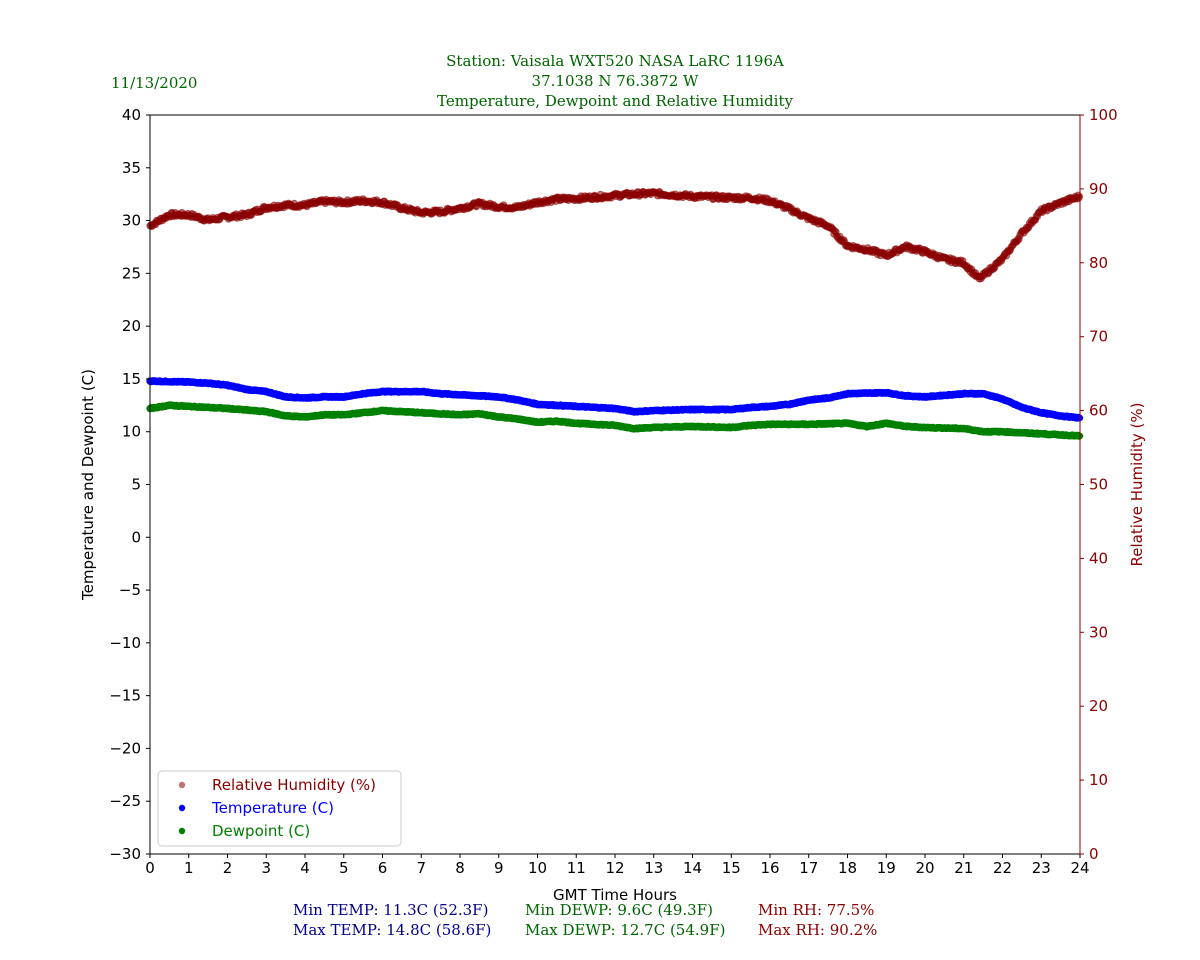  I want to click on x-tick-label: 16, so click(769, 868).